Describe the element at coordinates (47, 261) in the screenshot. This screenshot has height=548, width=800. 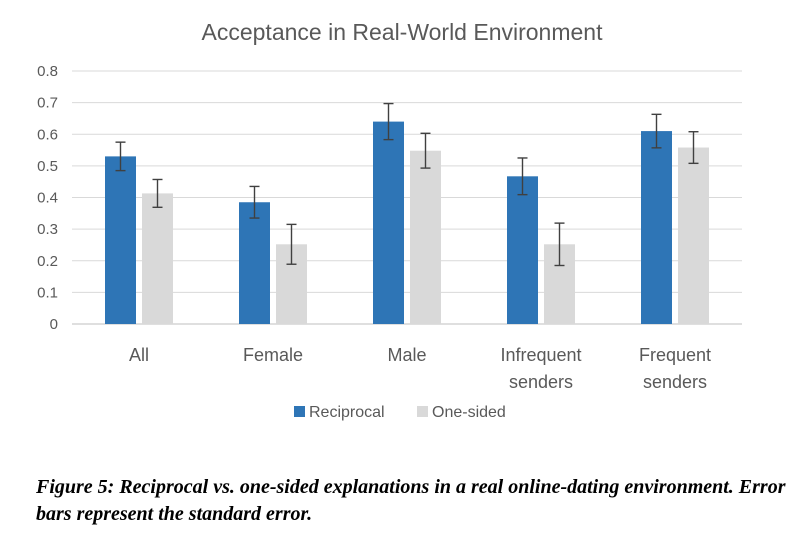
I see `y-tick-label: 0.2` at that location.